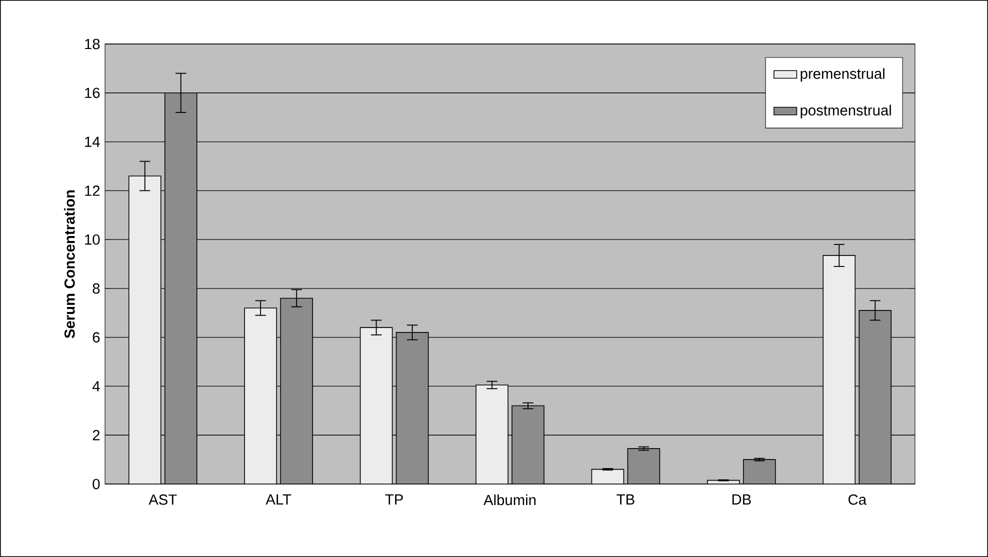 The width and height of the screenshot is (988, 557). I want to click on legend-label: premenstrual, so click(842, 75).